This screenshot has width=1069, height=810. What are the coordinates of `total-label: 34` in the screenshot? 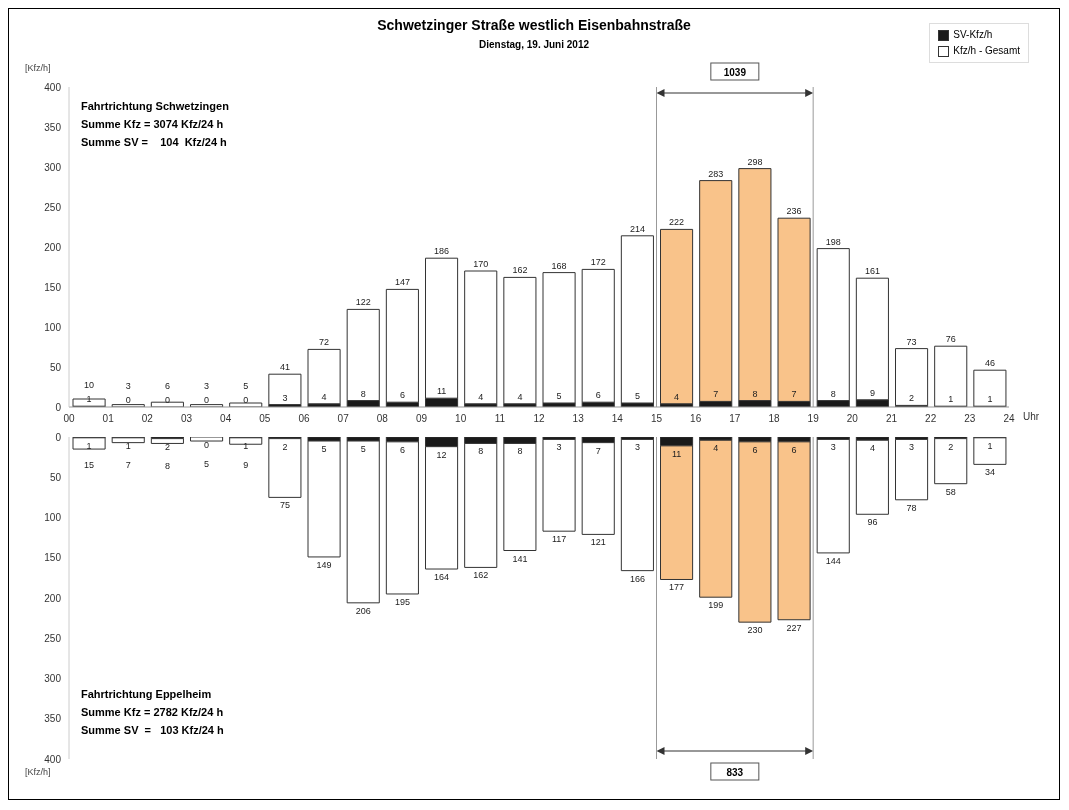 It's located at (989, 472).